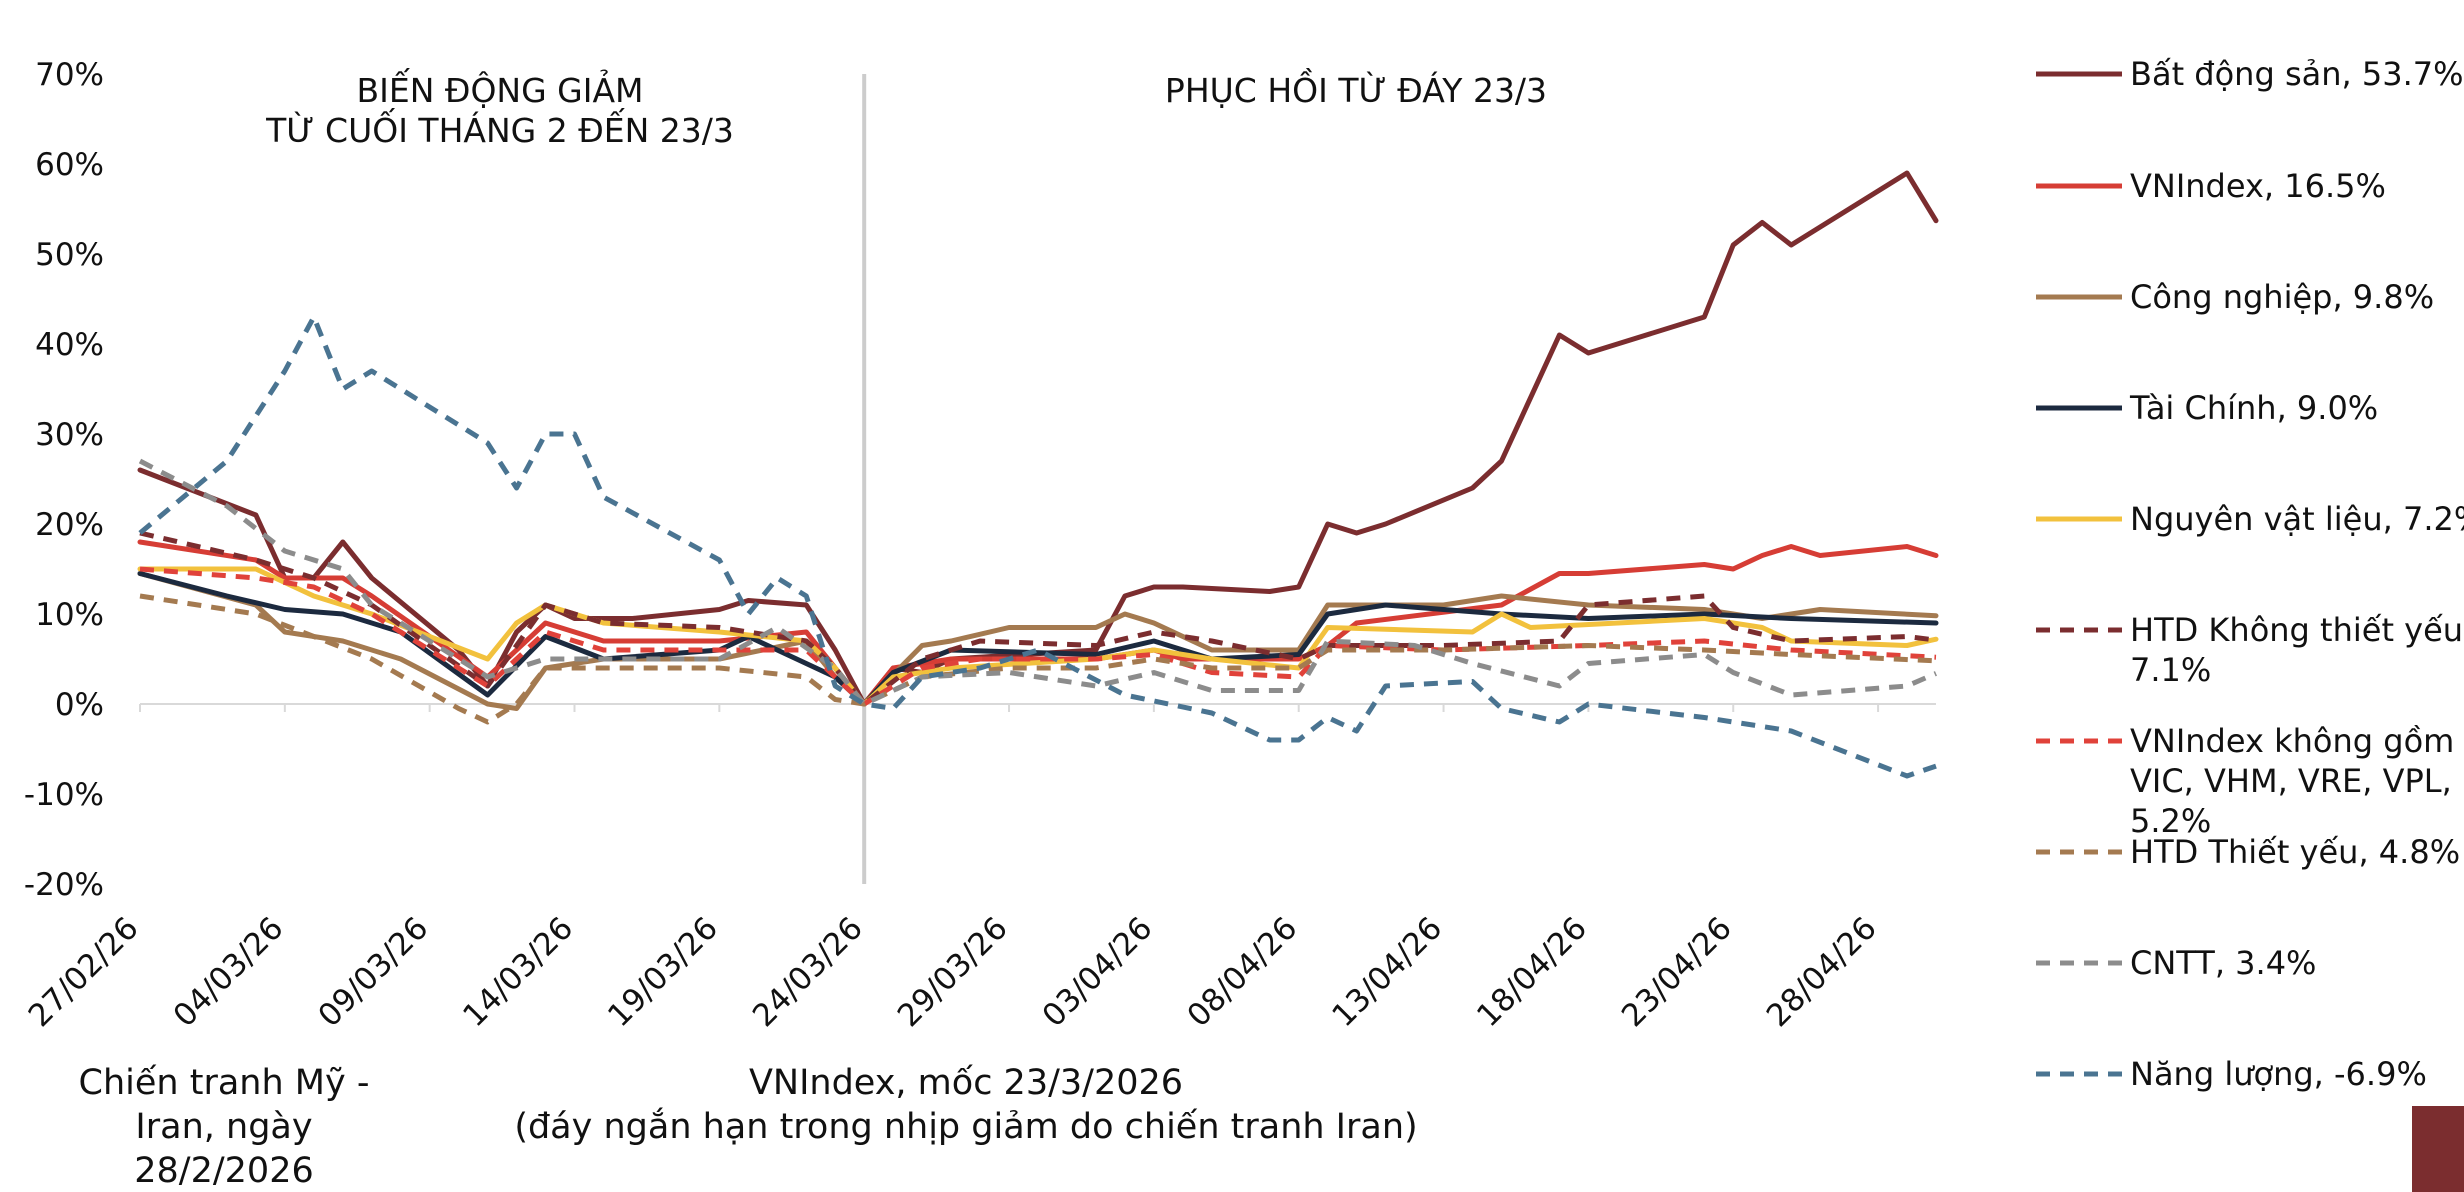 The width and height of the screenshot is (2464, 1192). What do you see at coordinates (2291, 781) in the screenshot?
I see `legend-label: VIC, VHM, VRE, VPL,` at bounding box center [2291, 781].